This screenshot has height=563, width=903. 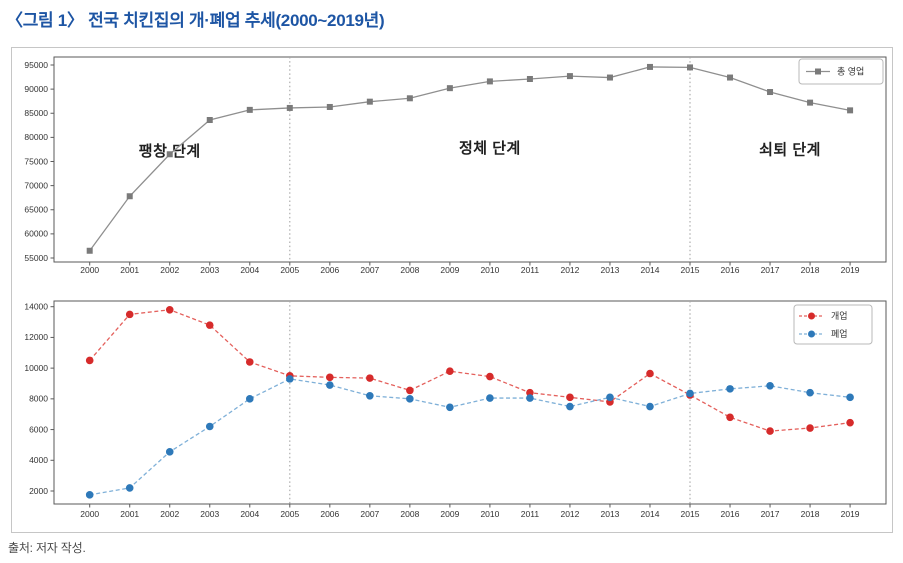 What do you see at coordinates (811, 334) in the screenshot?
I see `legend-marker-close` at bounding box center [811, 334].